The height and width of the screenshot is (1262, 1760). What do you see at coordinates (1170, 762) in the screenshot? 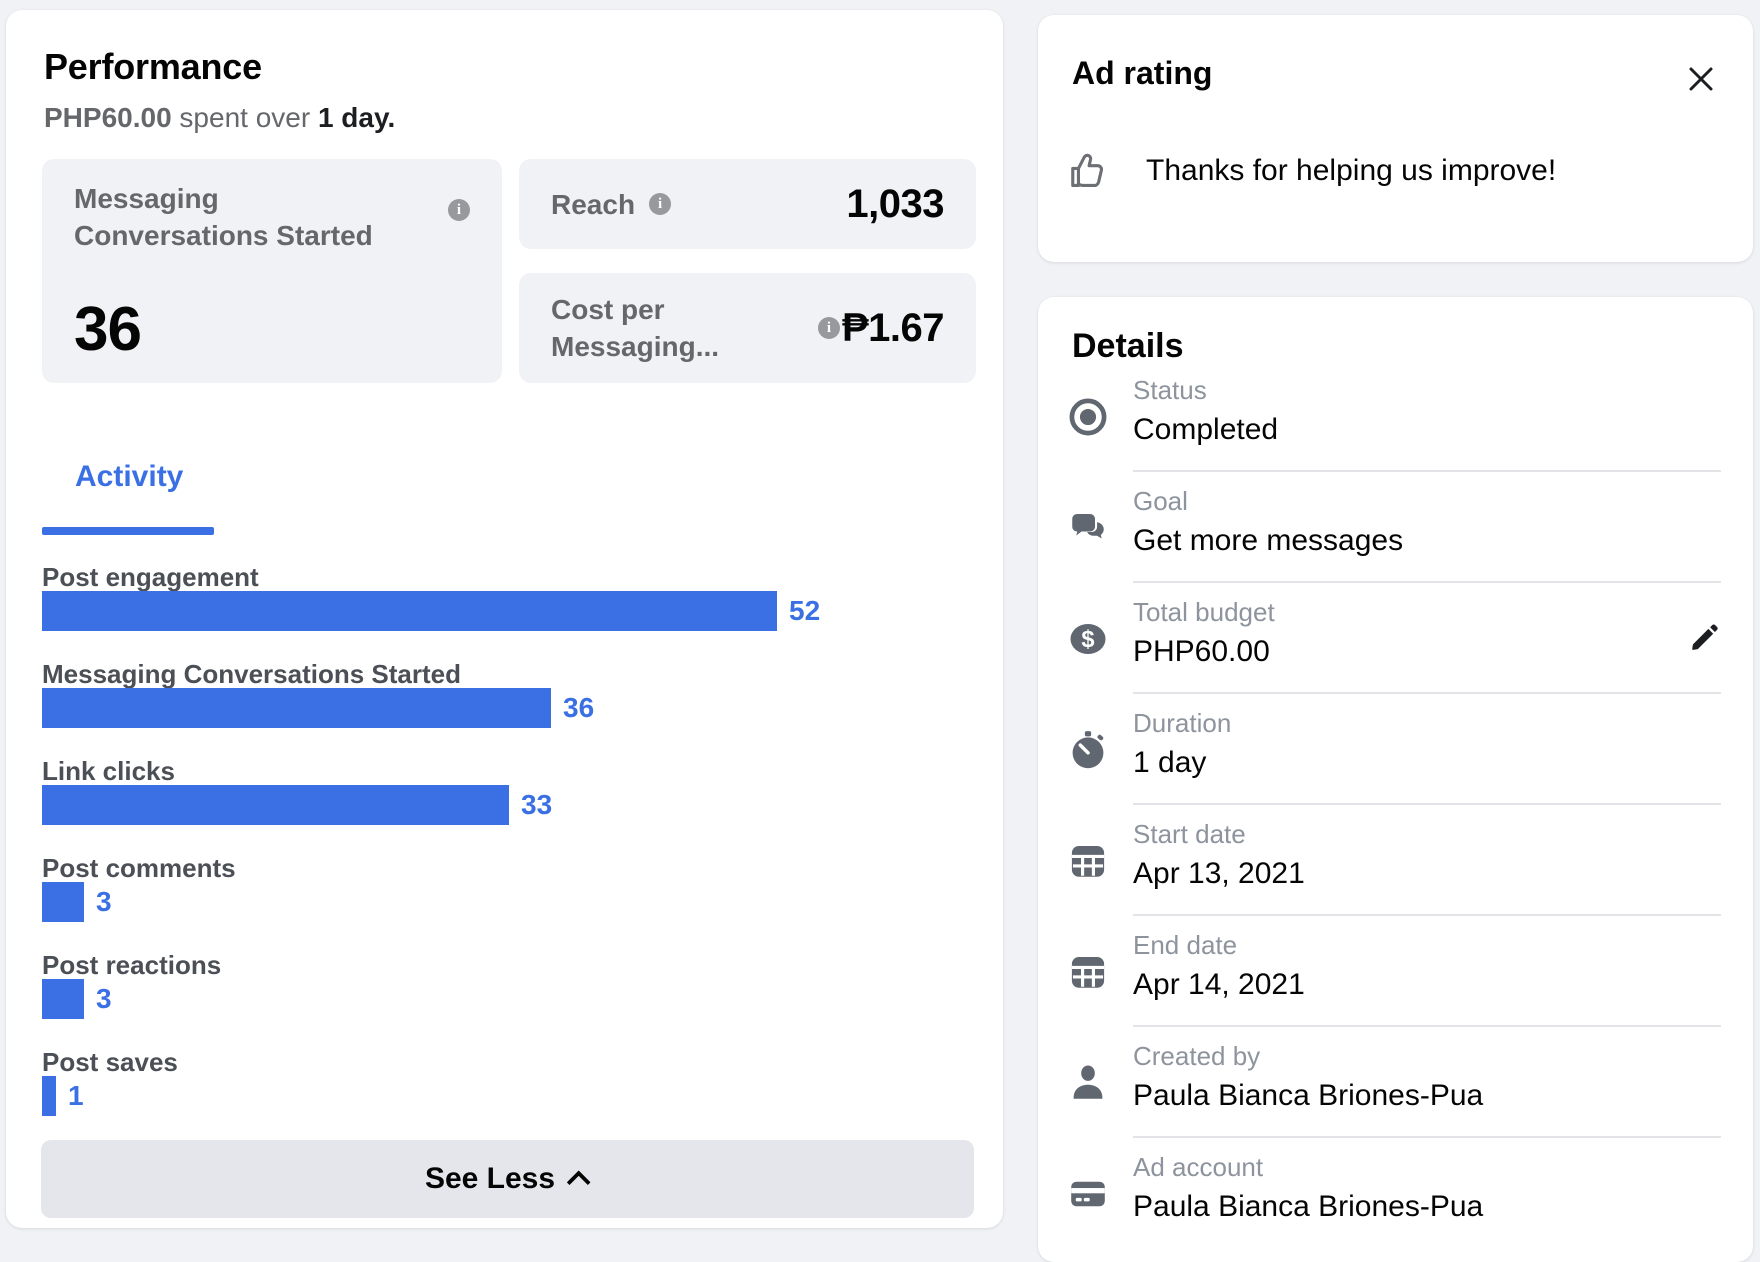
I see `detail-value: 1 day` at bounding box center [1170, 762].